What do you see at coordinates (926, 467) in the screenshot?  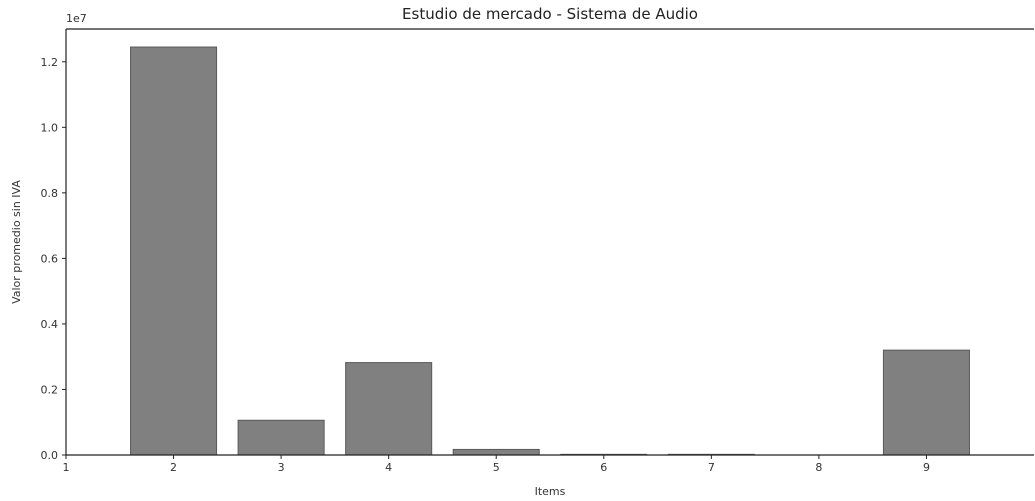 I see `x-tick-label: 9` at bounding box center [926, 467].